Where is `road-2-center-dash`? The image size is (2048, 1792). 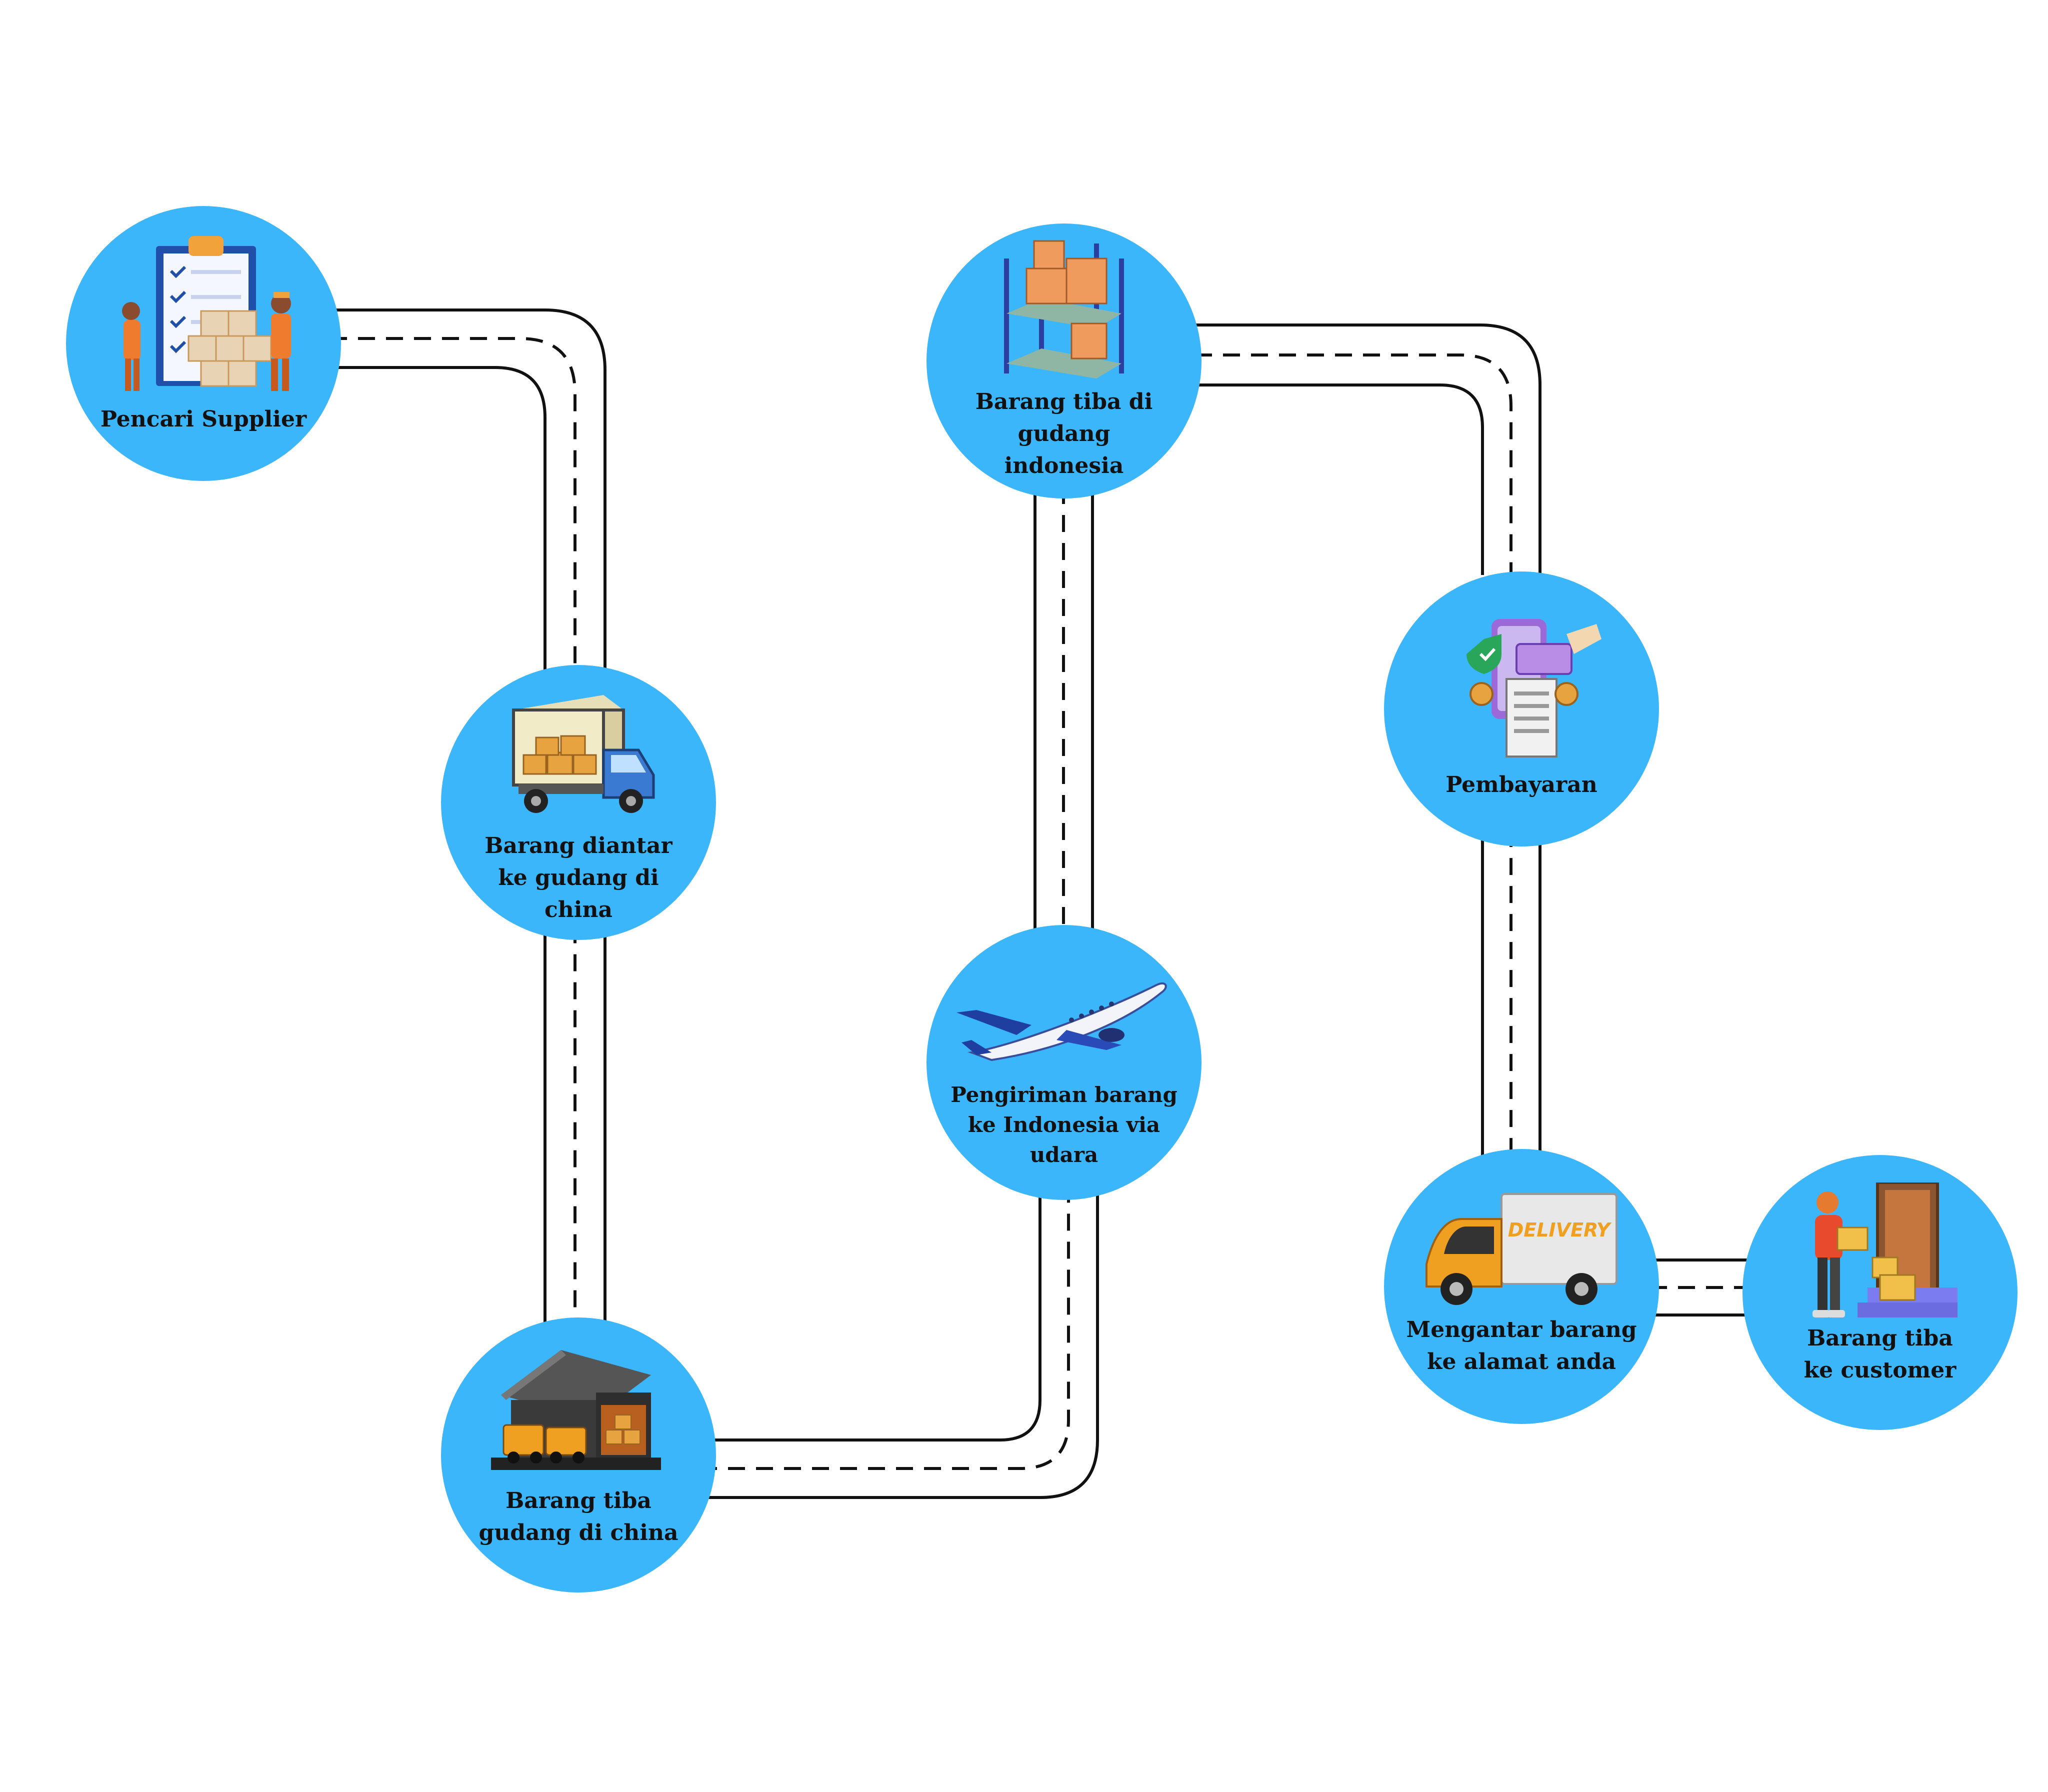 road-2-center-dash is located at coordinates (885, 1325).